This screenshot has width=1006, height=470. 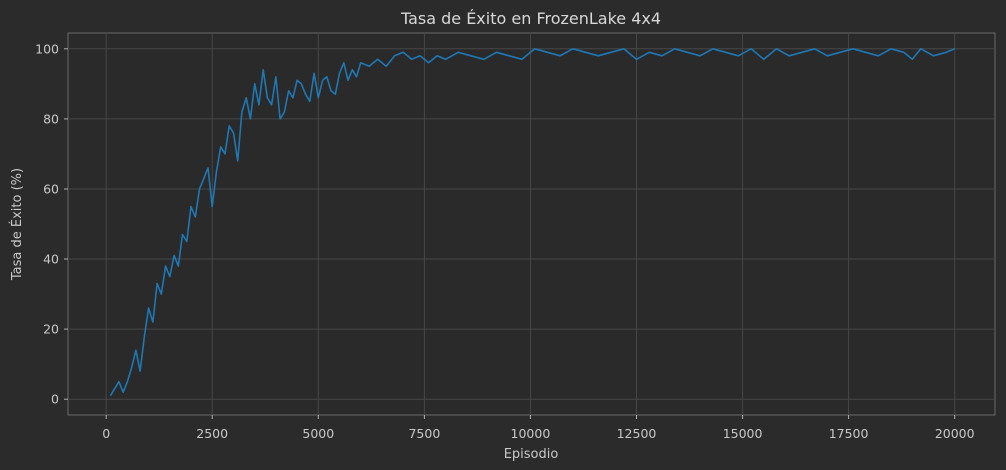 What do you see at coordinates (51, 259) in the screenshot?
I see `y-tick-label: 40` at bounding box center [51, 259].